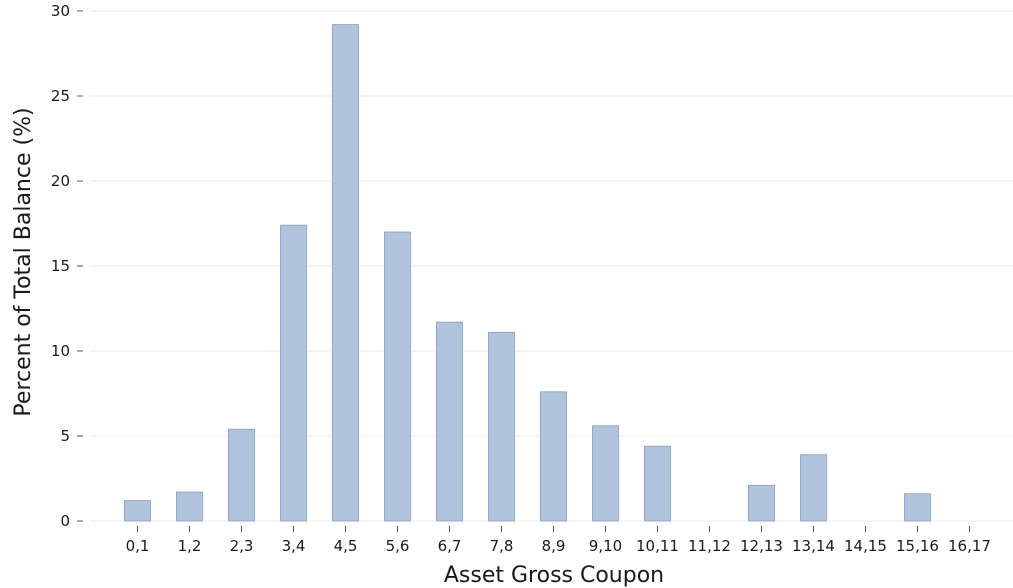 This screenshot has width=1013, height=588. Describe the element at coordinates (23, 261) in the screenshot. I see `y-axis-title: Percent of Total Balance (%)` at that location.